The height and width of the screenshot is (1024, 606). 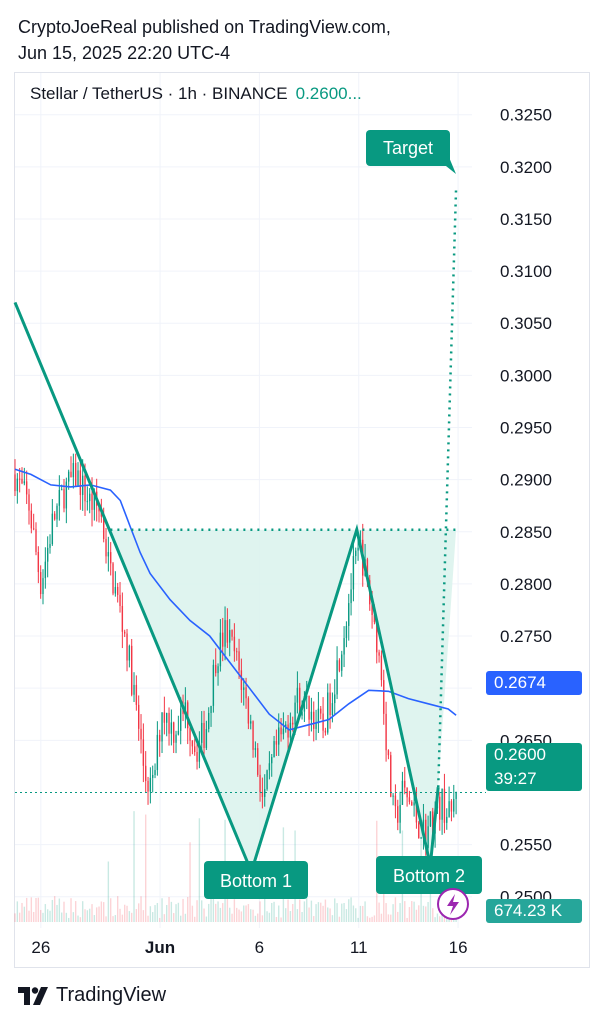 I want to click on price-tick-label: 0.2750, so click(x=526, y=636).